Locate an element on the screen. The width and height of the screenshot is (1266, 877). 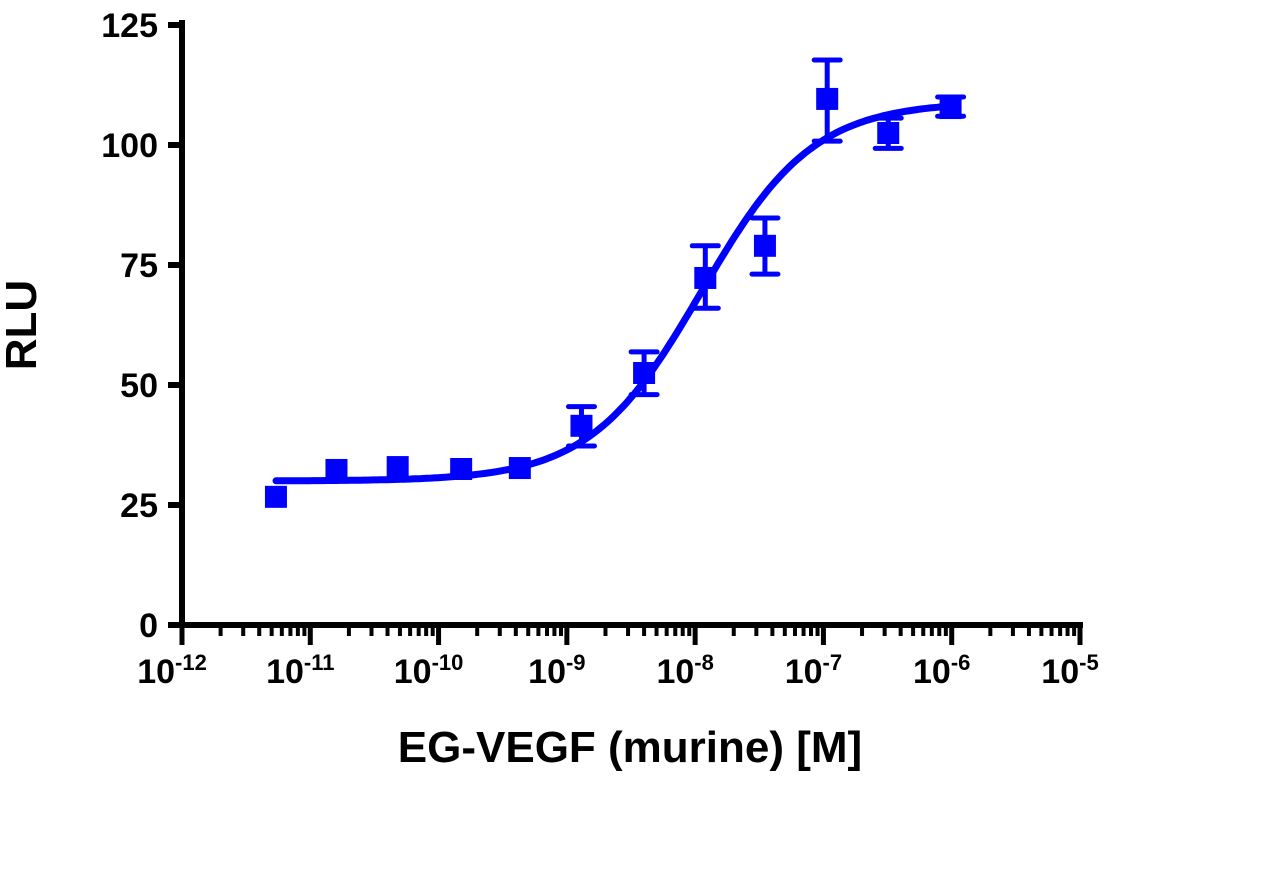
x-tick-labels: 10⁻¹² 10⁻¹¹ 10⁻¹⁰ 10⁻⁹ 10⁻⁸ 10⁻⁷ 10⁻⁶ 10⁻⁵ is located at coordinates (618, 670).